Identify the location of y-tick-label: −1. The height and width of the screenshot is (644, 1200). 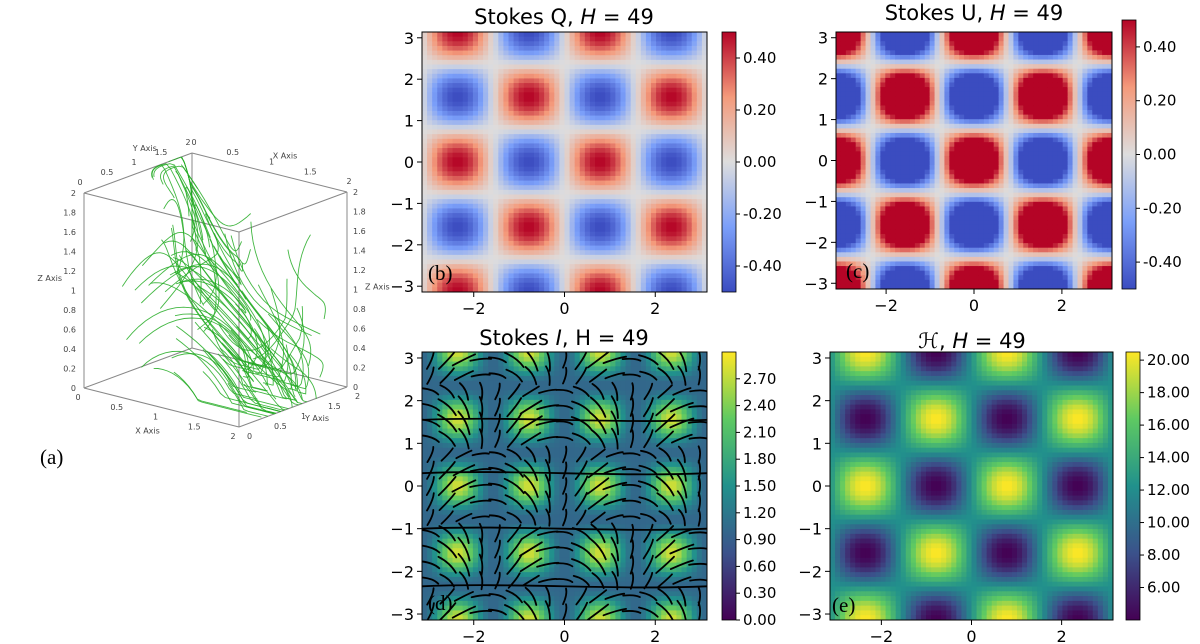
(402, 203).